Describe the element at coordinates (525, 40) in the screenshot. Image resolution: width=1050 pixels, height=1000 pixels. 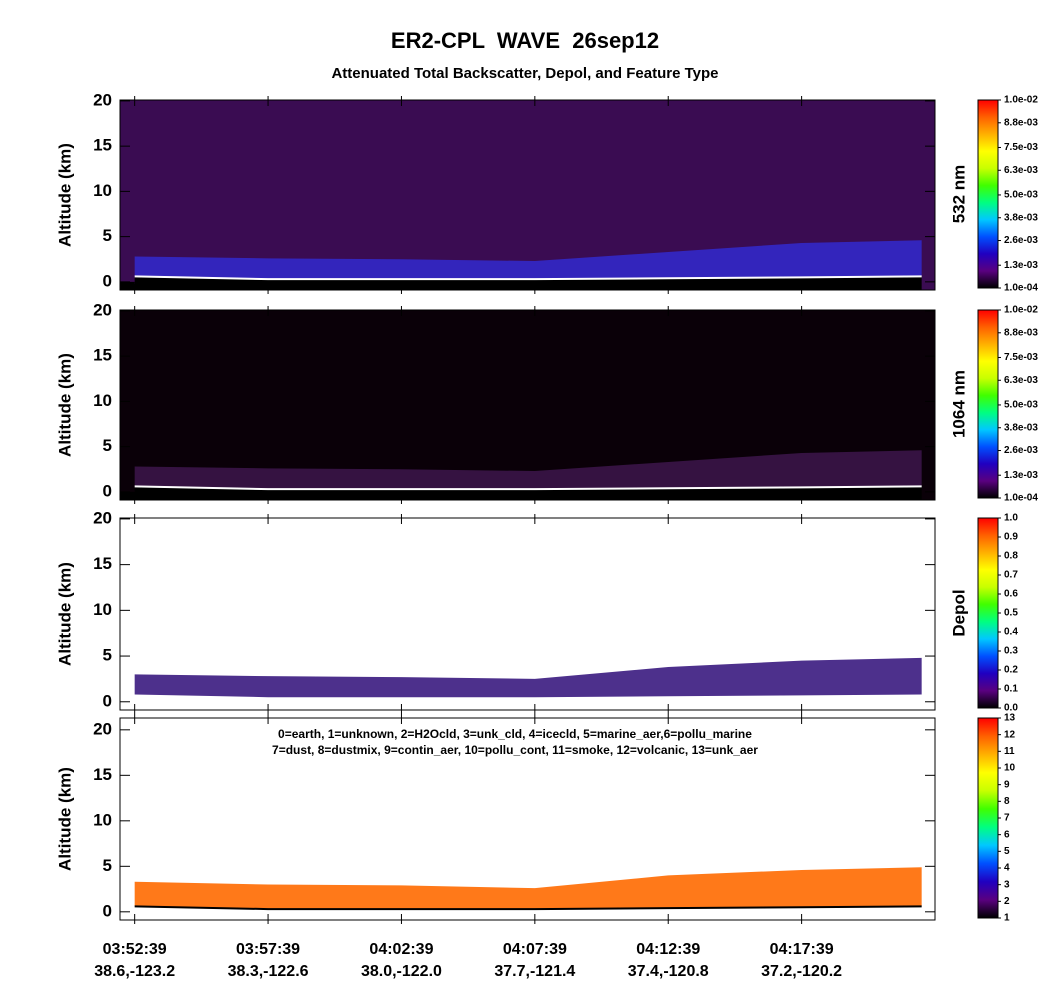
I see `figure-title: ER2-CPL WAVE 26sep12` at that location.